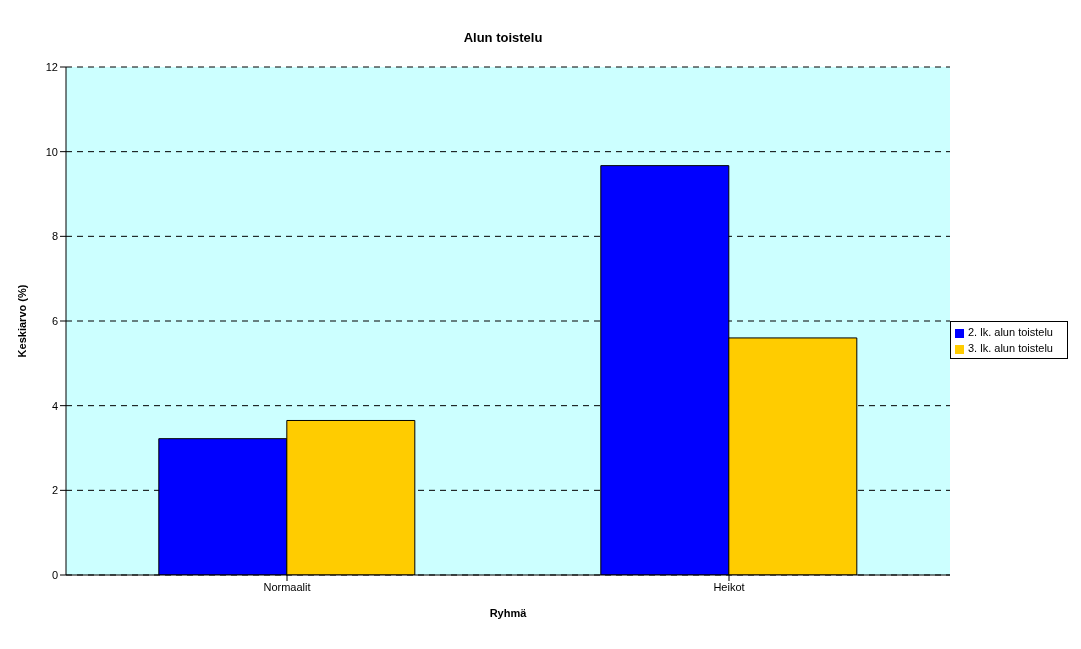  What do you see at coordinates (54, 405) in the screenshot?
I see `y-tick-label: 4` at bounding box center [54, 405].